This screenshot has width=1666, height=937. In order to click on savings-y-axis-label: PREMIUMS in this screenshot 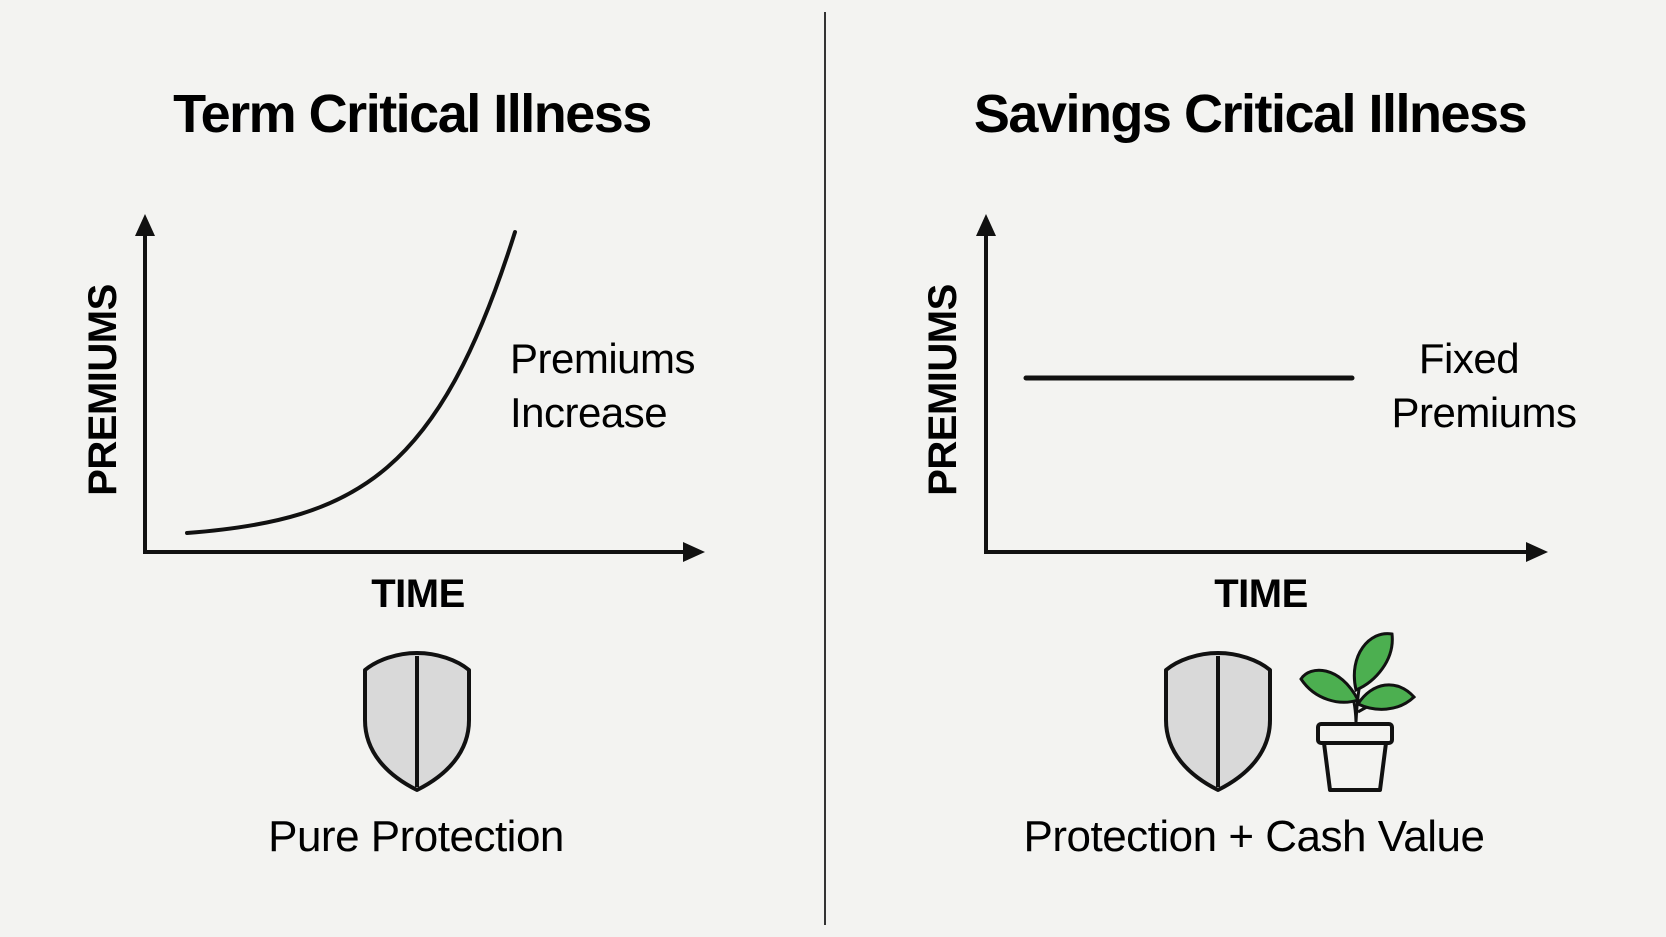, I will do `click(943, 390)`.